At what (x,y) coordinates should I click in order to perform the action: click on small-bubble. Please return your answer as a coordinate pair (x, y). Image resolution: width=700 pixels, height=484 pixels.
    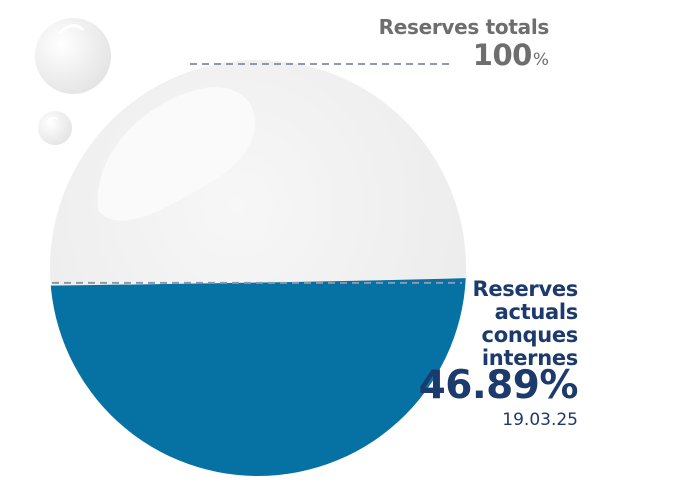
    Looking at the image, I should click on (55, 128).